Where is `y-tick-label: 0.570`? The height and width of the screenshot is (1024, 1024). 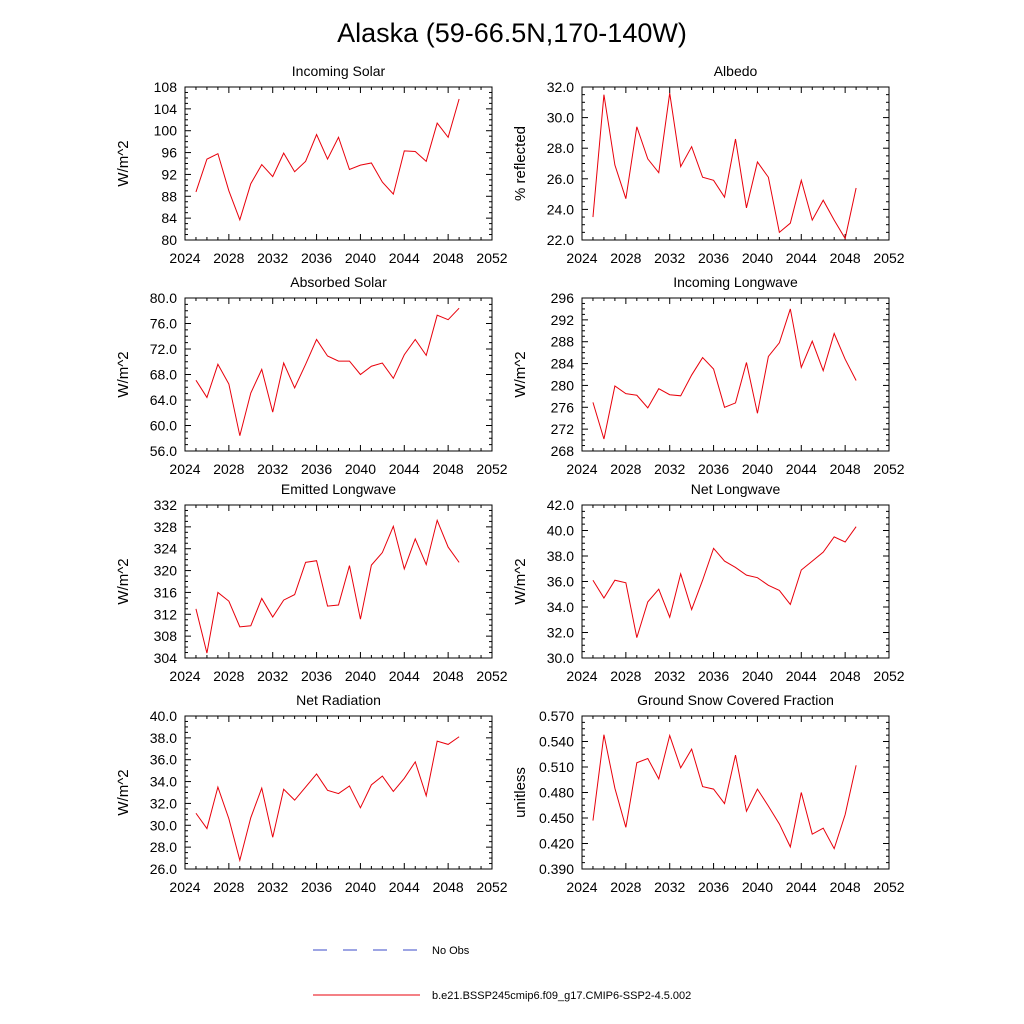 y-tick-label: 0.570 is located at coordinates (556, 716).